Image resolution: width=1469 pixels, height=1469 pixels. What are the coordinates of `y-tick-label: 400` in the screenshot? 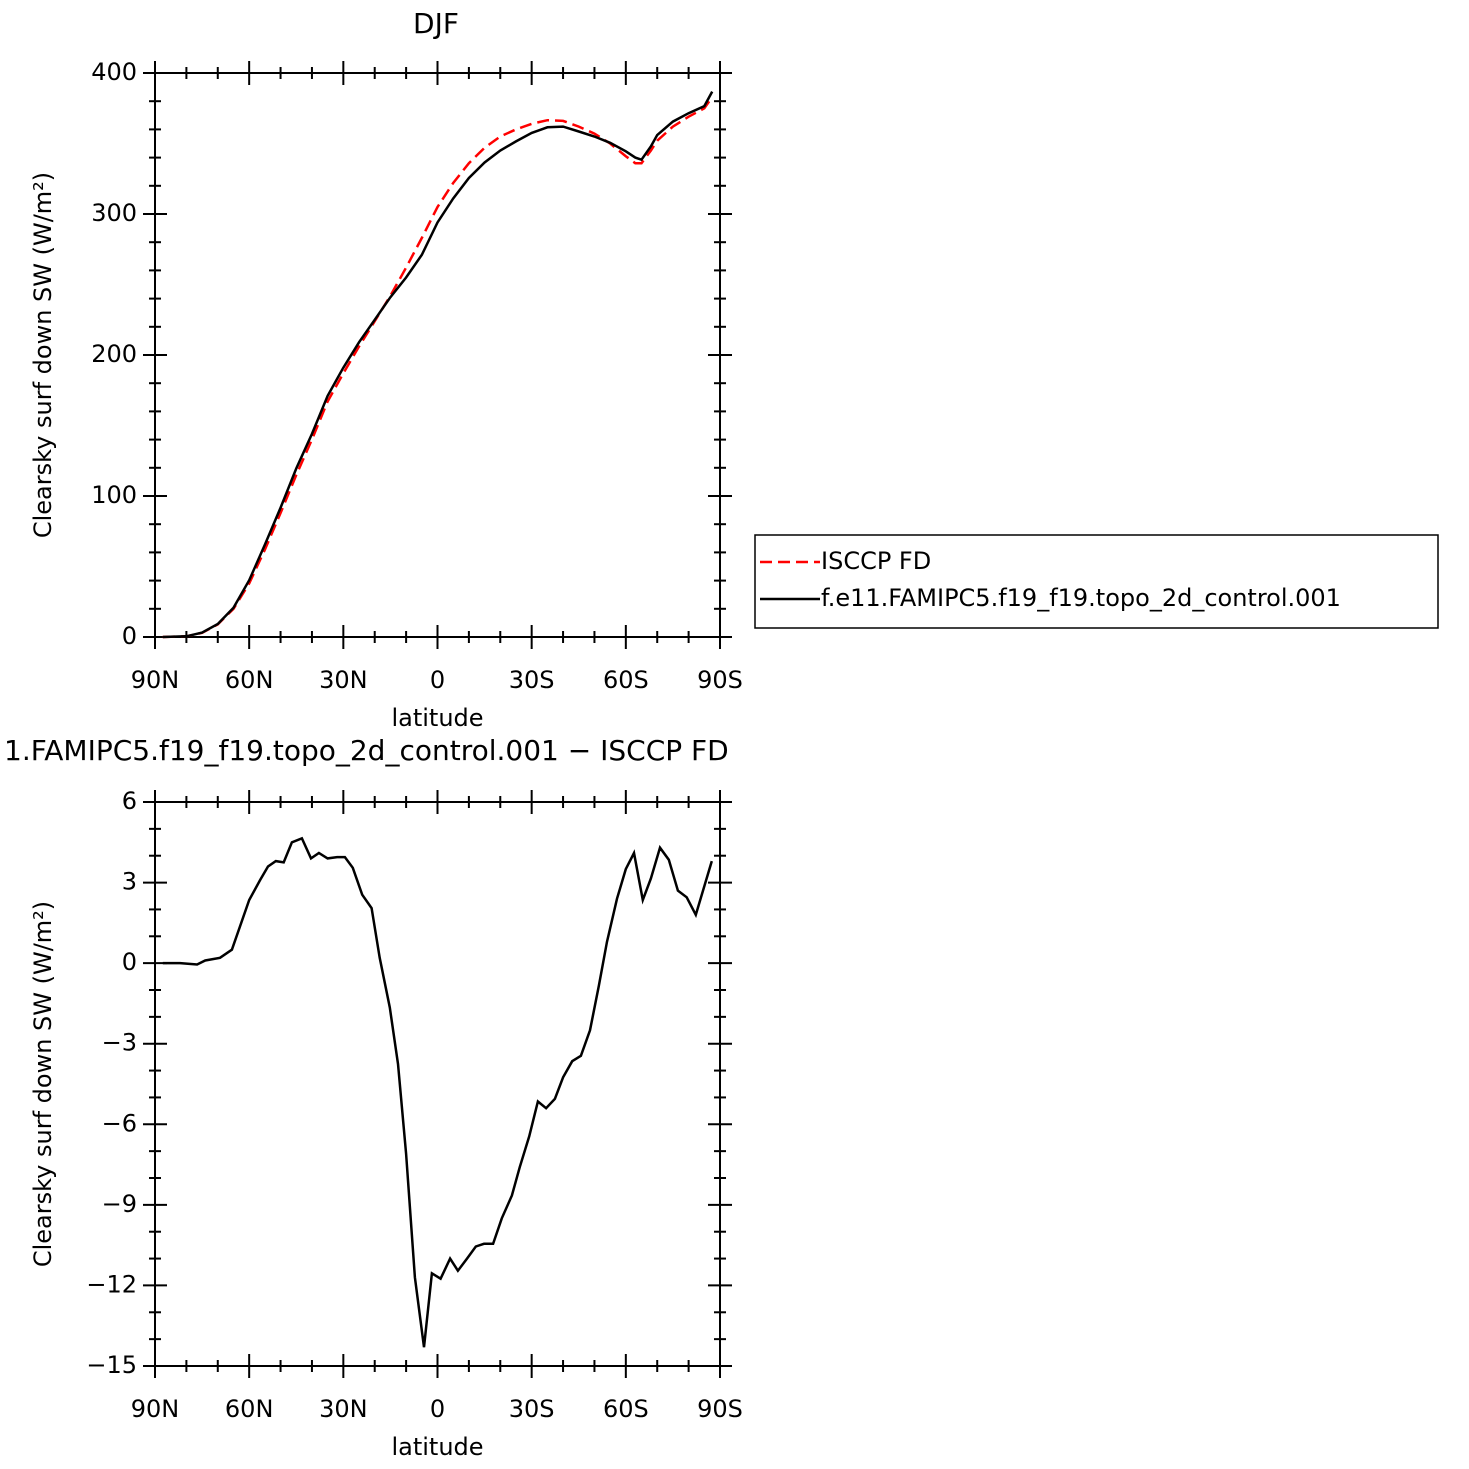 It's located at (114, 72).